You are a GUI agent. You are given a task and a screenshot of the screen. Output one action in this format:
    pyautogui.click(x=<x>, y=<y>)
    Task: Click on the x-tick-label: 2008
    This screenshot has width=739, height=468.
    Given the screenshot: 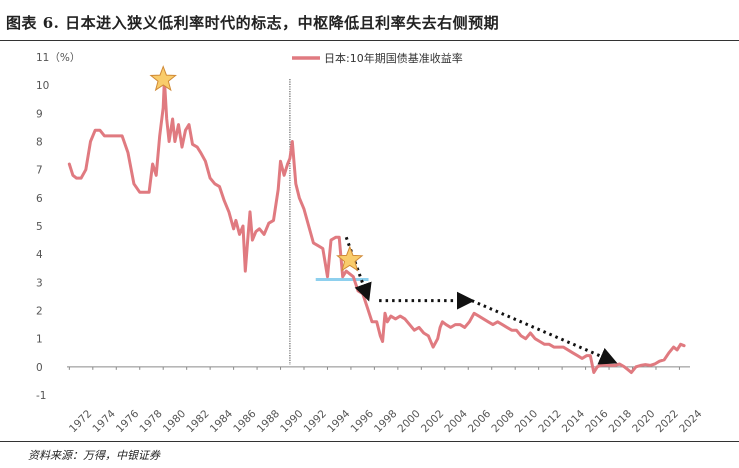 What is the action you would take?
    pyautogui.click(x=502, y=421)
    